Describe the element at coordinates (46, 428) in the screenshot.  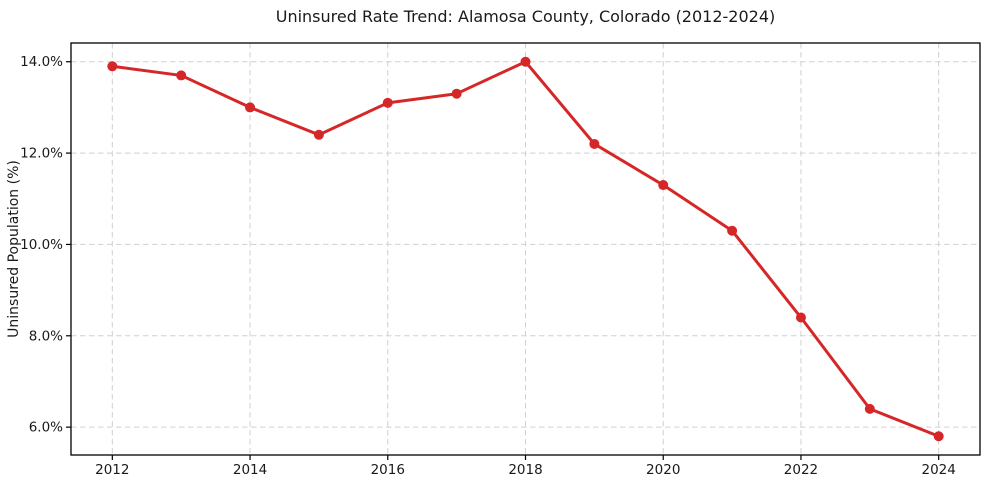
I see `y-tick-label: 6.0%` at that location.